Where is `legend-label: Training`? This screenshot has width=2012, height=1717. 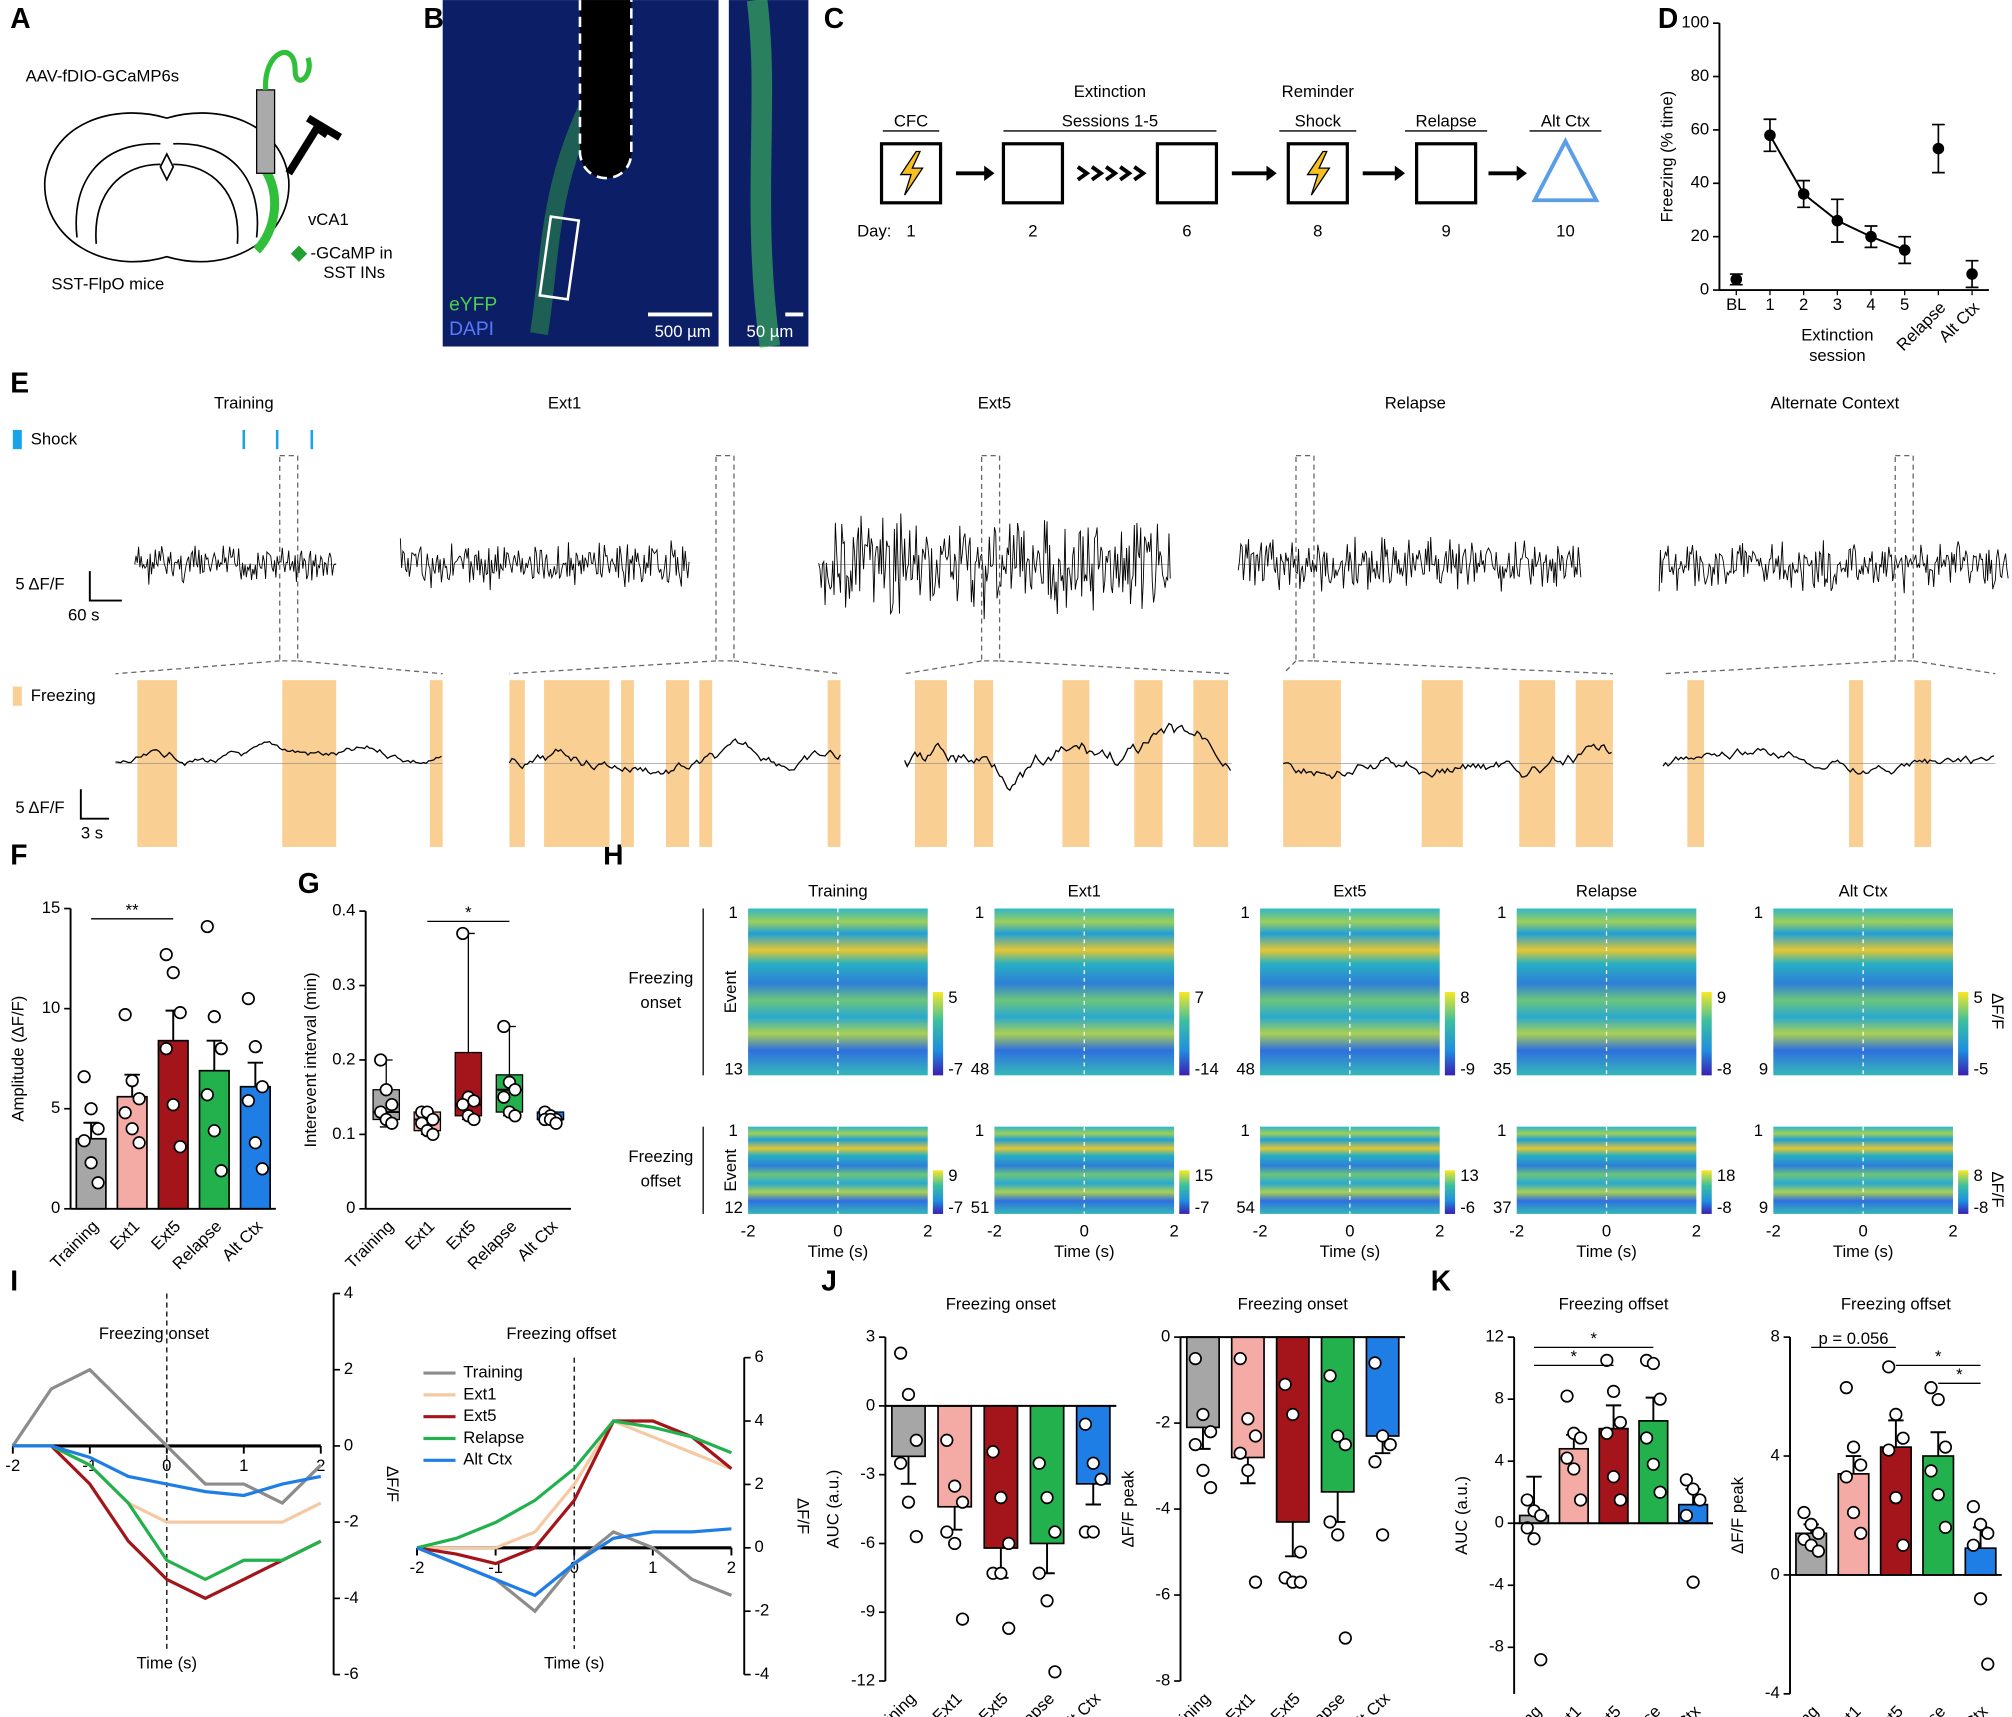 legend-label: Training is located at coordinates (493, 1371).